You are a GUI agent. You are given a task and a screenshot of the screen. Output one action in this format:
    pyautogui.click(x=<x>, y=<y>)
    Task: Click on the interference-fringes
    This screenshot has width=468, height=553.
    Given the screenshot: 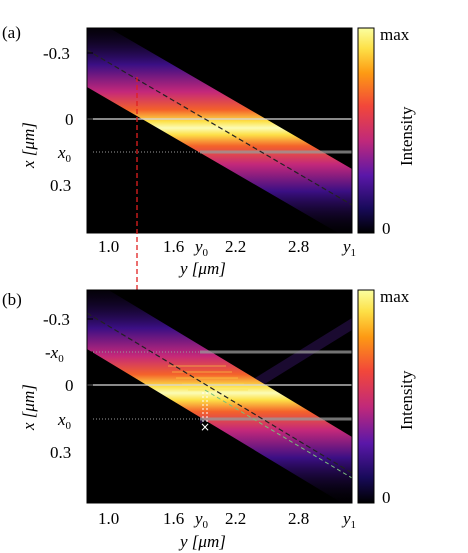 What is the action you would take?
    pyautogui.click(x=208, y=378)
    